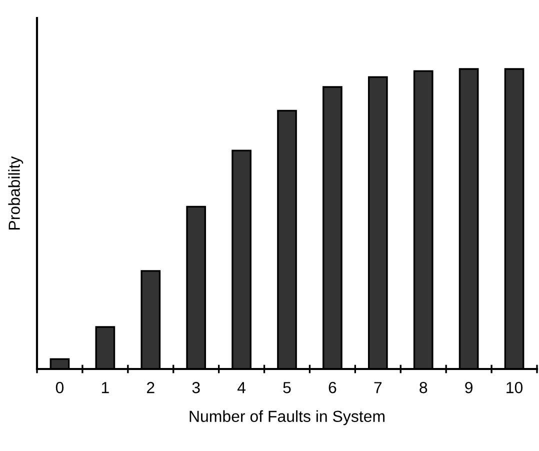 Image resolution: width=539 pixels, height=451 pixels. What do you see at coordinates (196, 388) in the screenshot?
I see `x-tick-label: 3` at bounding box center [196, 388].